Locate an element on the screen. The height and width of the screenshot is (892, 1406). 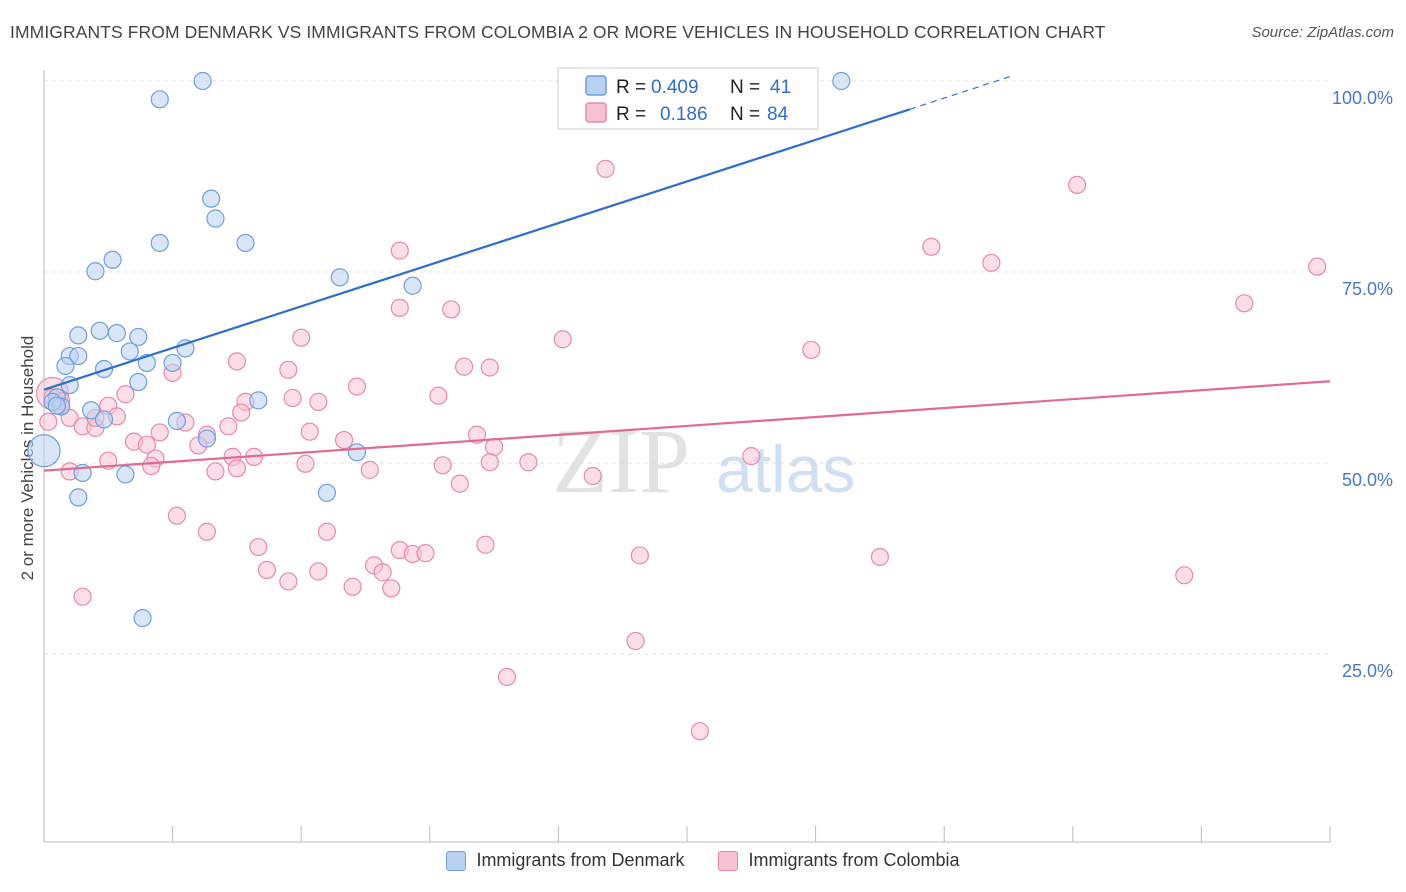
top-legend-swatch-colombia is located at coordinates (596, 112).